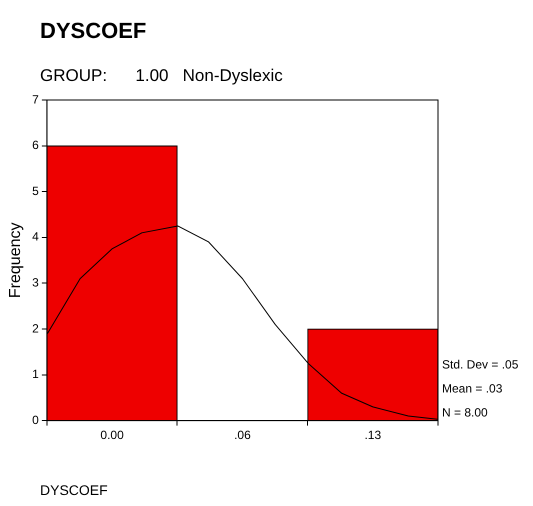 This screenshot has width=533, height=506. Describe the element at coordinates (480, 365) in the screenshot. I see `text: Std. Dev = .05` at that location.